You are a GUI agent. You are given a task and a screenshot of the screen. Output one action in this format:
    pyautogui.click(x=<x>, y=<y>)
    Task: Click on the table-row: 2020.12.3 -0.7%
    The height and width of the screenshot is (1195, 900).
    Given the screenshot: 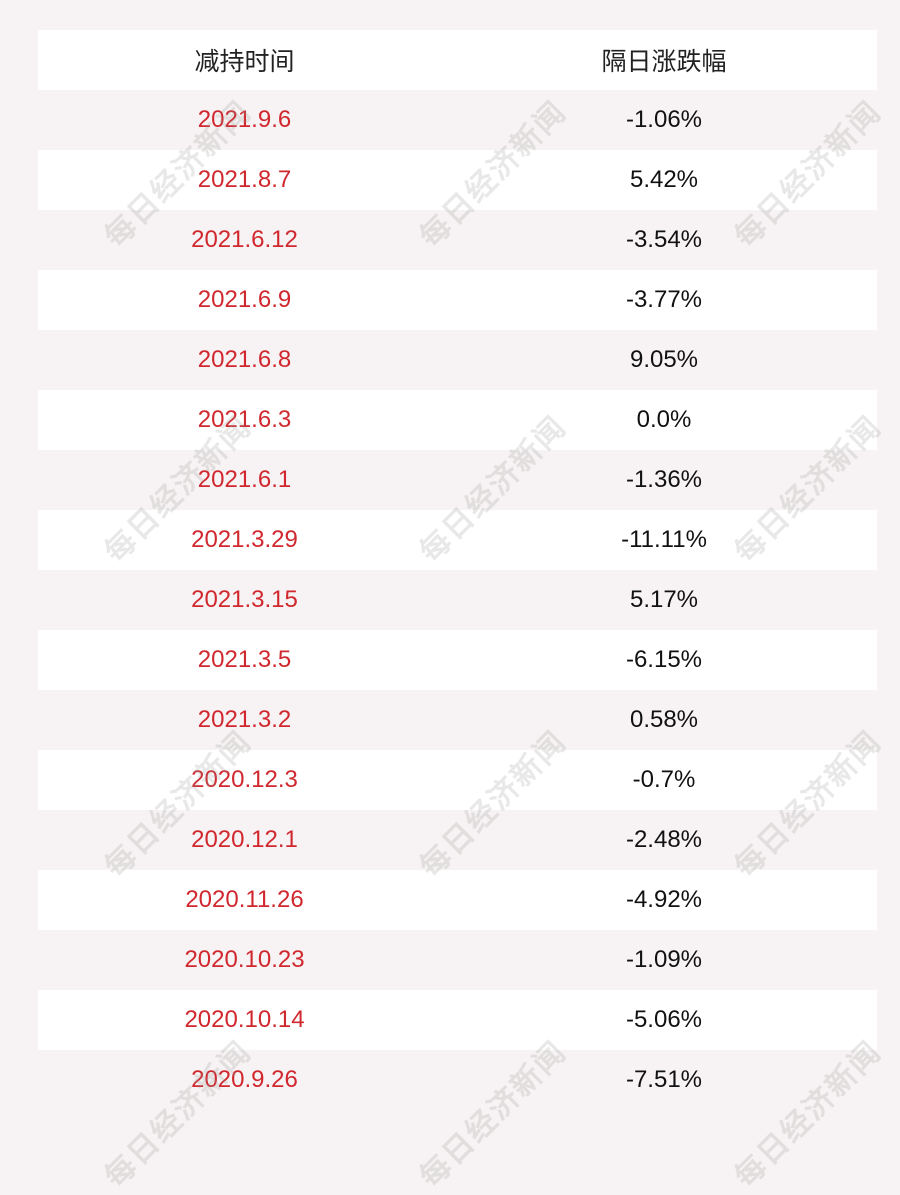 What is the action you would take?
    pyautogui.click(x=457, y=780)
    